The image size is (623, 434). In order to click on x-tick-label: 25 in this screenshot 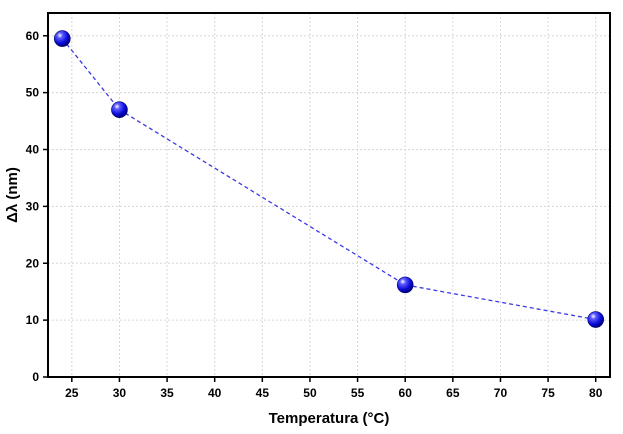, I will do `click(72, 393)`.